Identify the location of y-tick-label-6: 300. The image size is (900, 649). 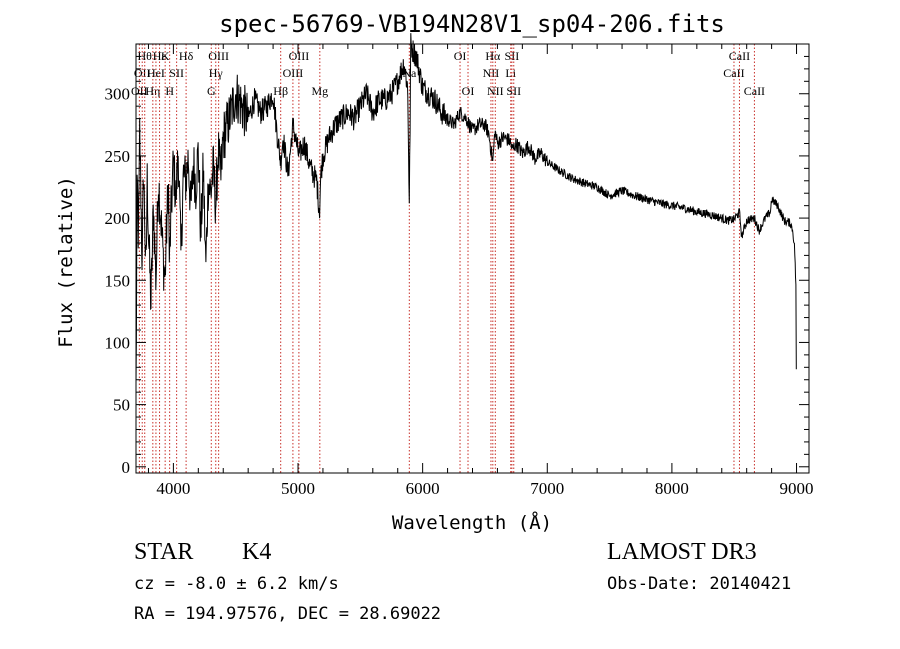
(118, 94).